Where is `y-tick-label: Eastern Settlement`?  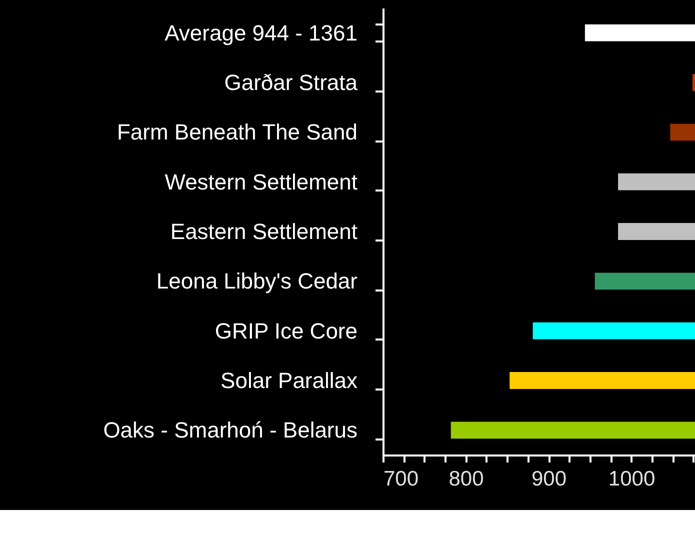 y-tick-label: Eastern Settlement is located at coordinates (264, 231).